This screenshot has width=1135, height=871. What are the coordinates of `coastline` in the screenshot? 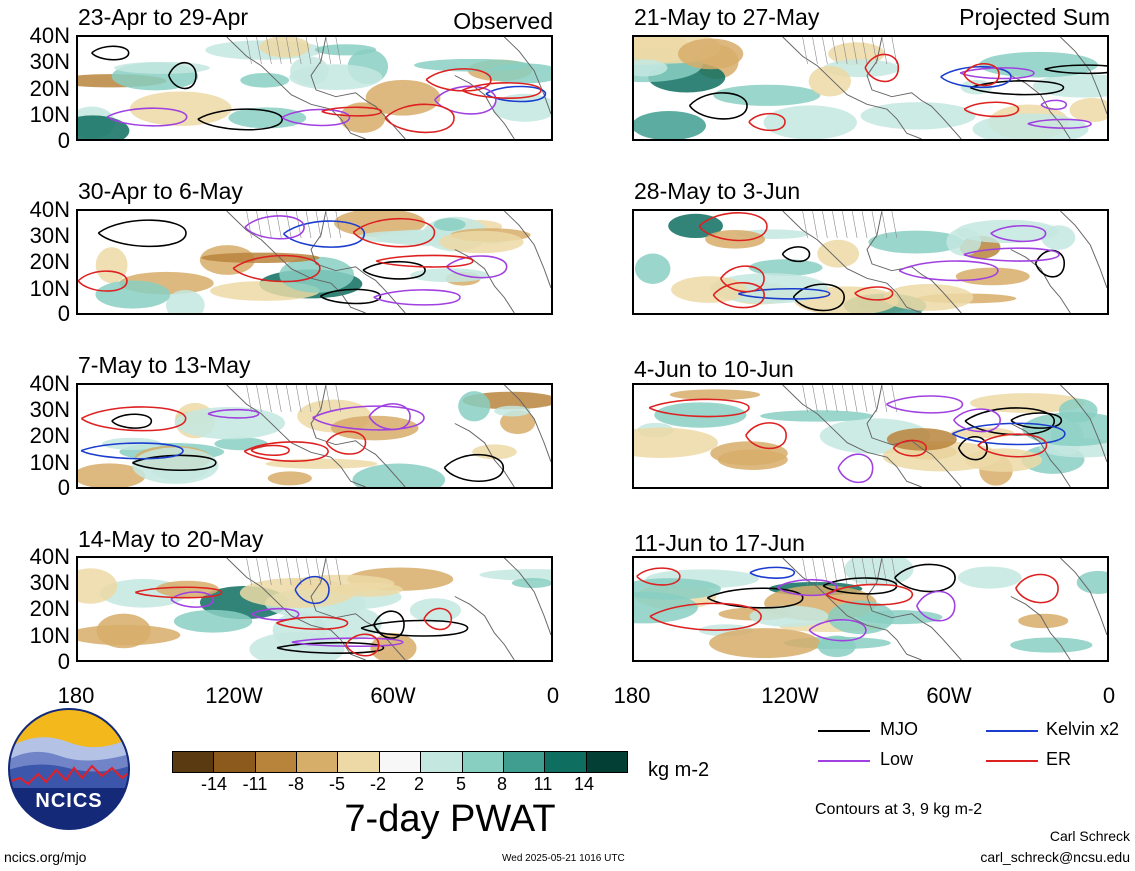 It's located at (388, 436).